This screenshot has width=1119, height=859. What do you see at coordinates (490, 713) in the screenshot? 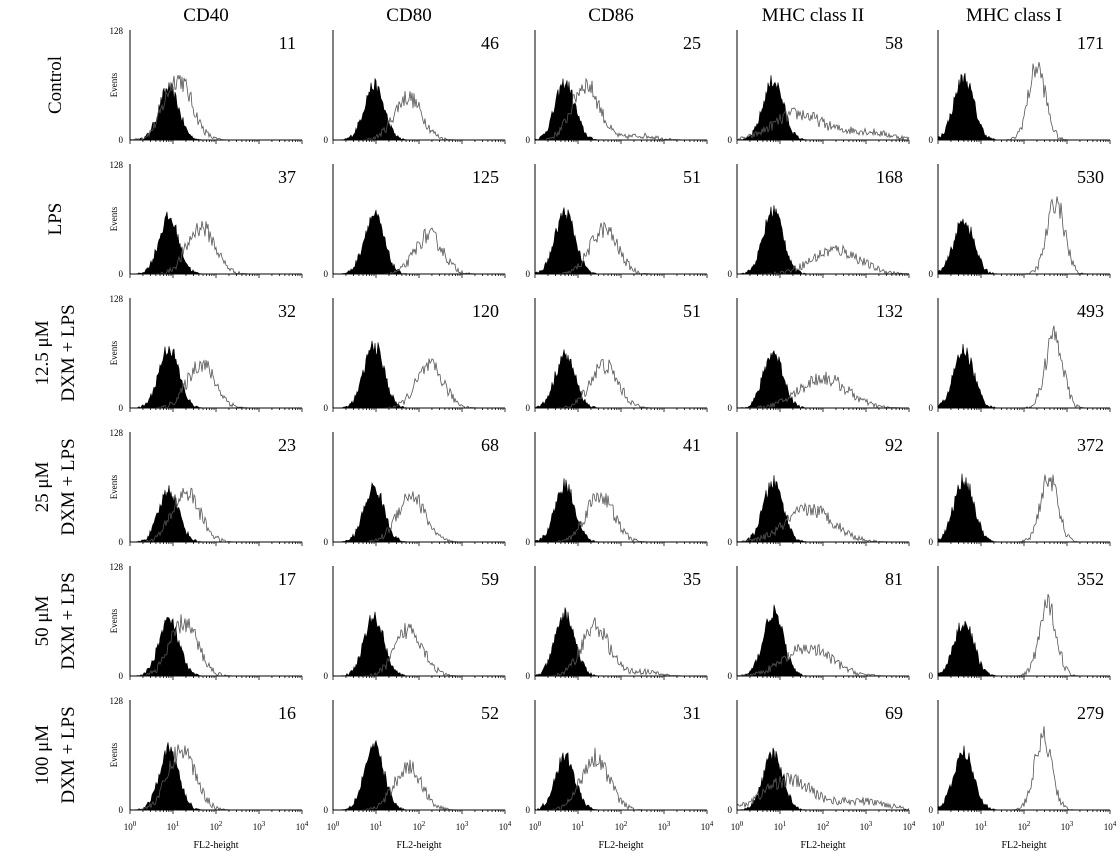
I see `mfi-value: 52` at bounding box center [490, 713].